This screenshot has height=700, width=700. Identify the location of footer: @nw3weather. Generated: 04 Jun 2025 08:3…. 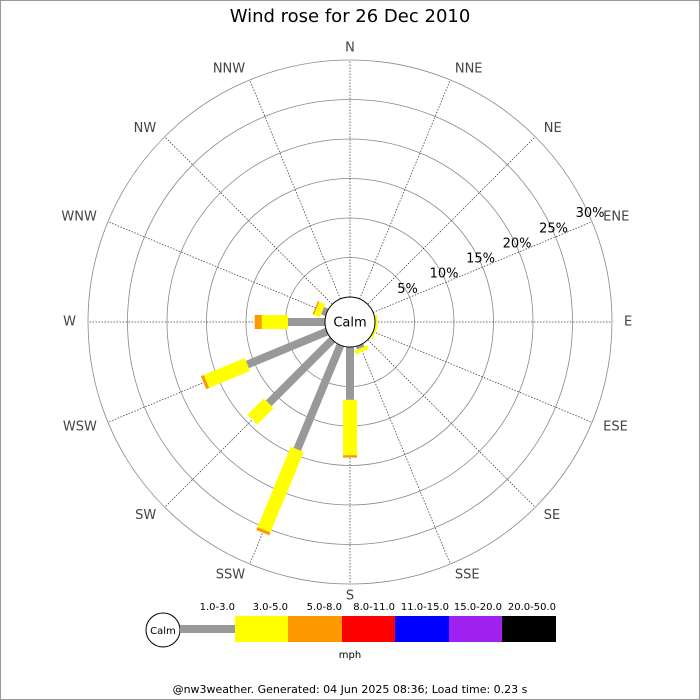
(350, 689).